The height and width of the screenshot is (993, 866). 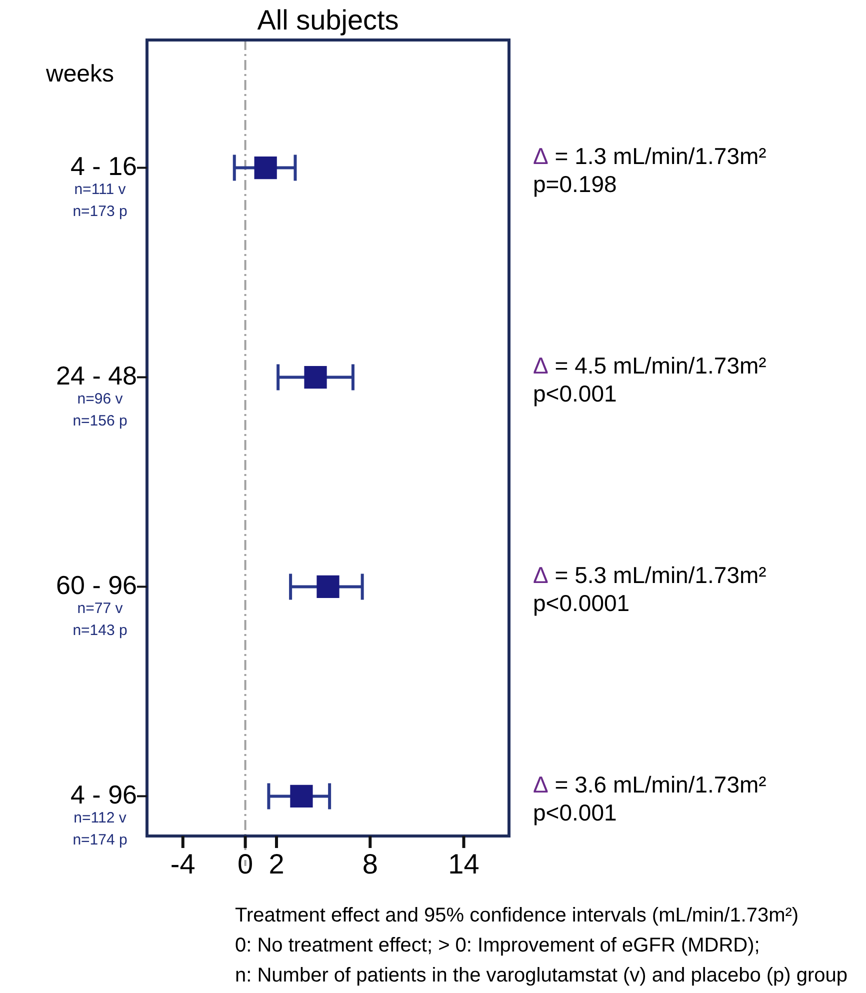 What do you see at coordinates (103, 813) in the screenshot?
I see `y-tick-label: 4 - 96 n=112 v n=174 p` at bounding box center [103, 813].